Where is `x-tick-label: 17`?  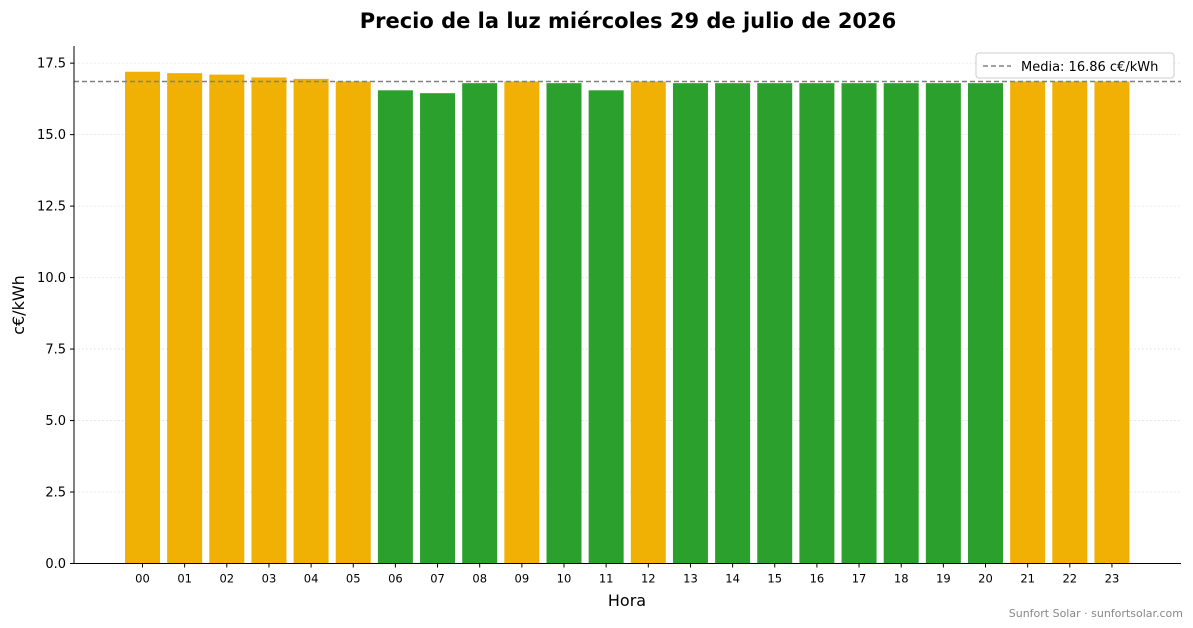
x-tick-label: 17 is located at coordinates (859, 579).